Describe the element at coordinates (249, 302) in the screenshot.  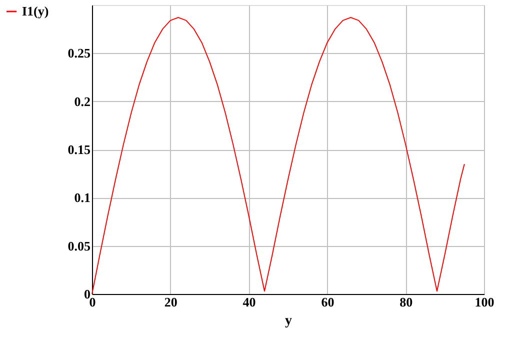
I see `x-tick-label: 40` at that location.